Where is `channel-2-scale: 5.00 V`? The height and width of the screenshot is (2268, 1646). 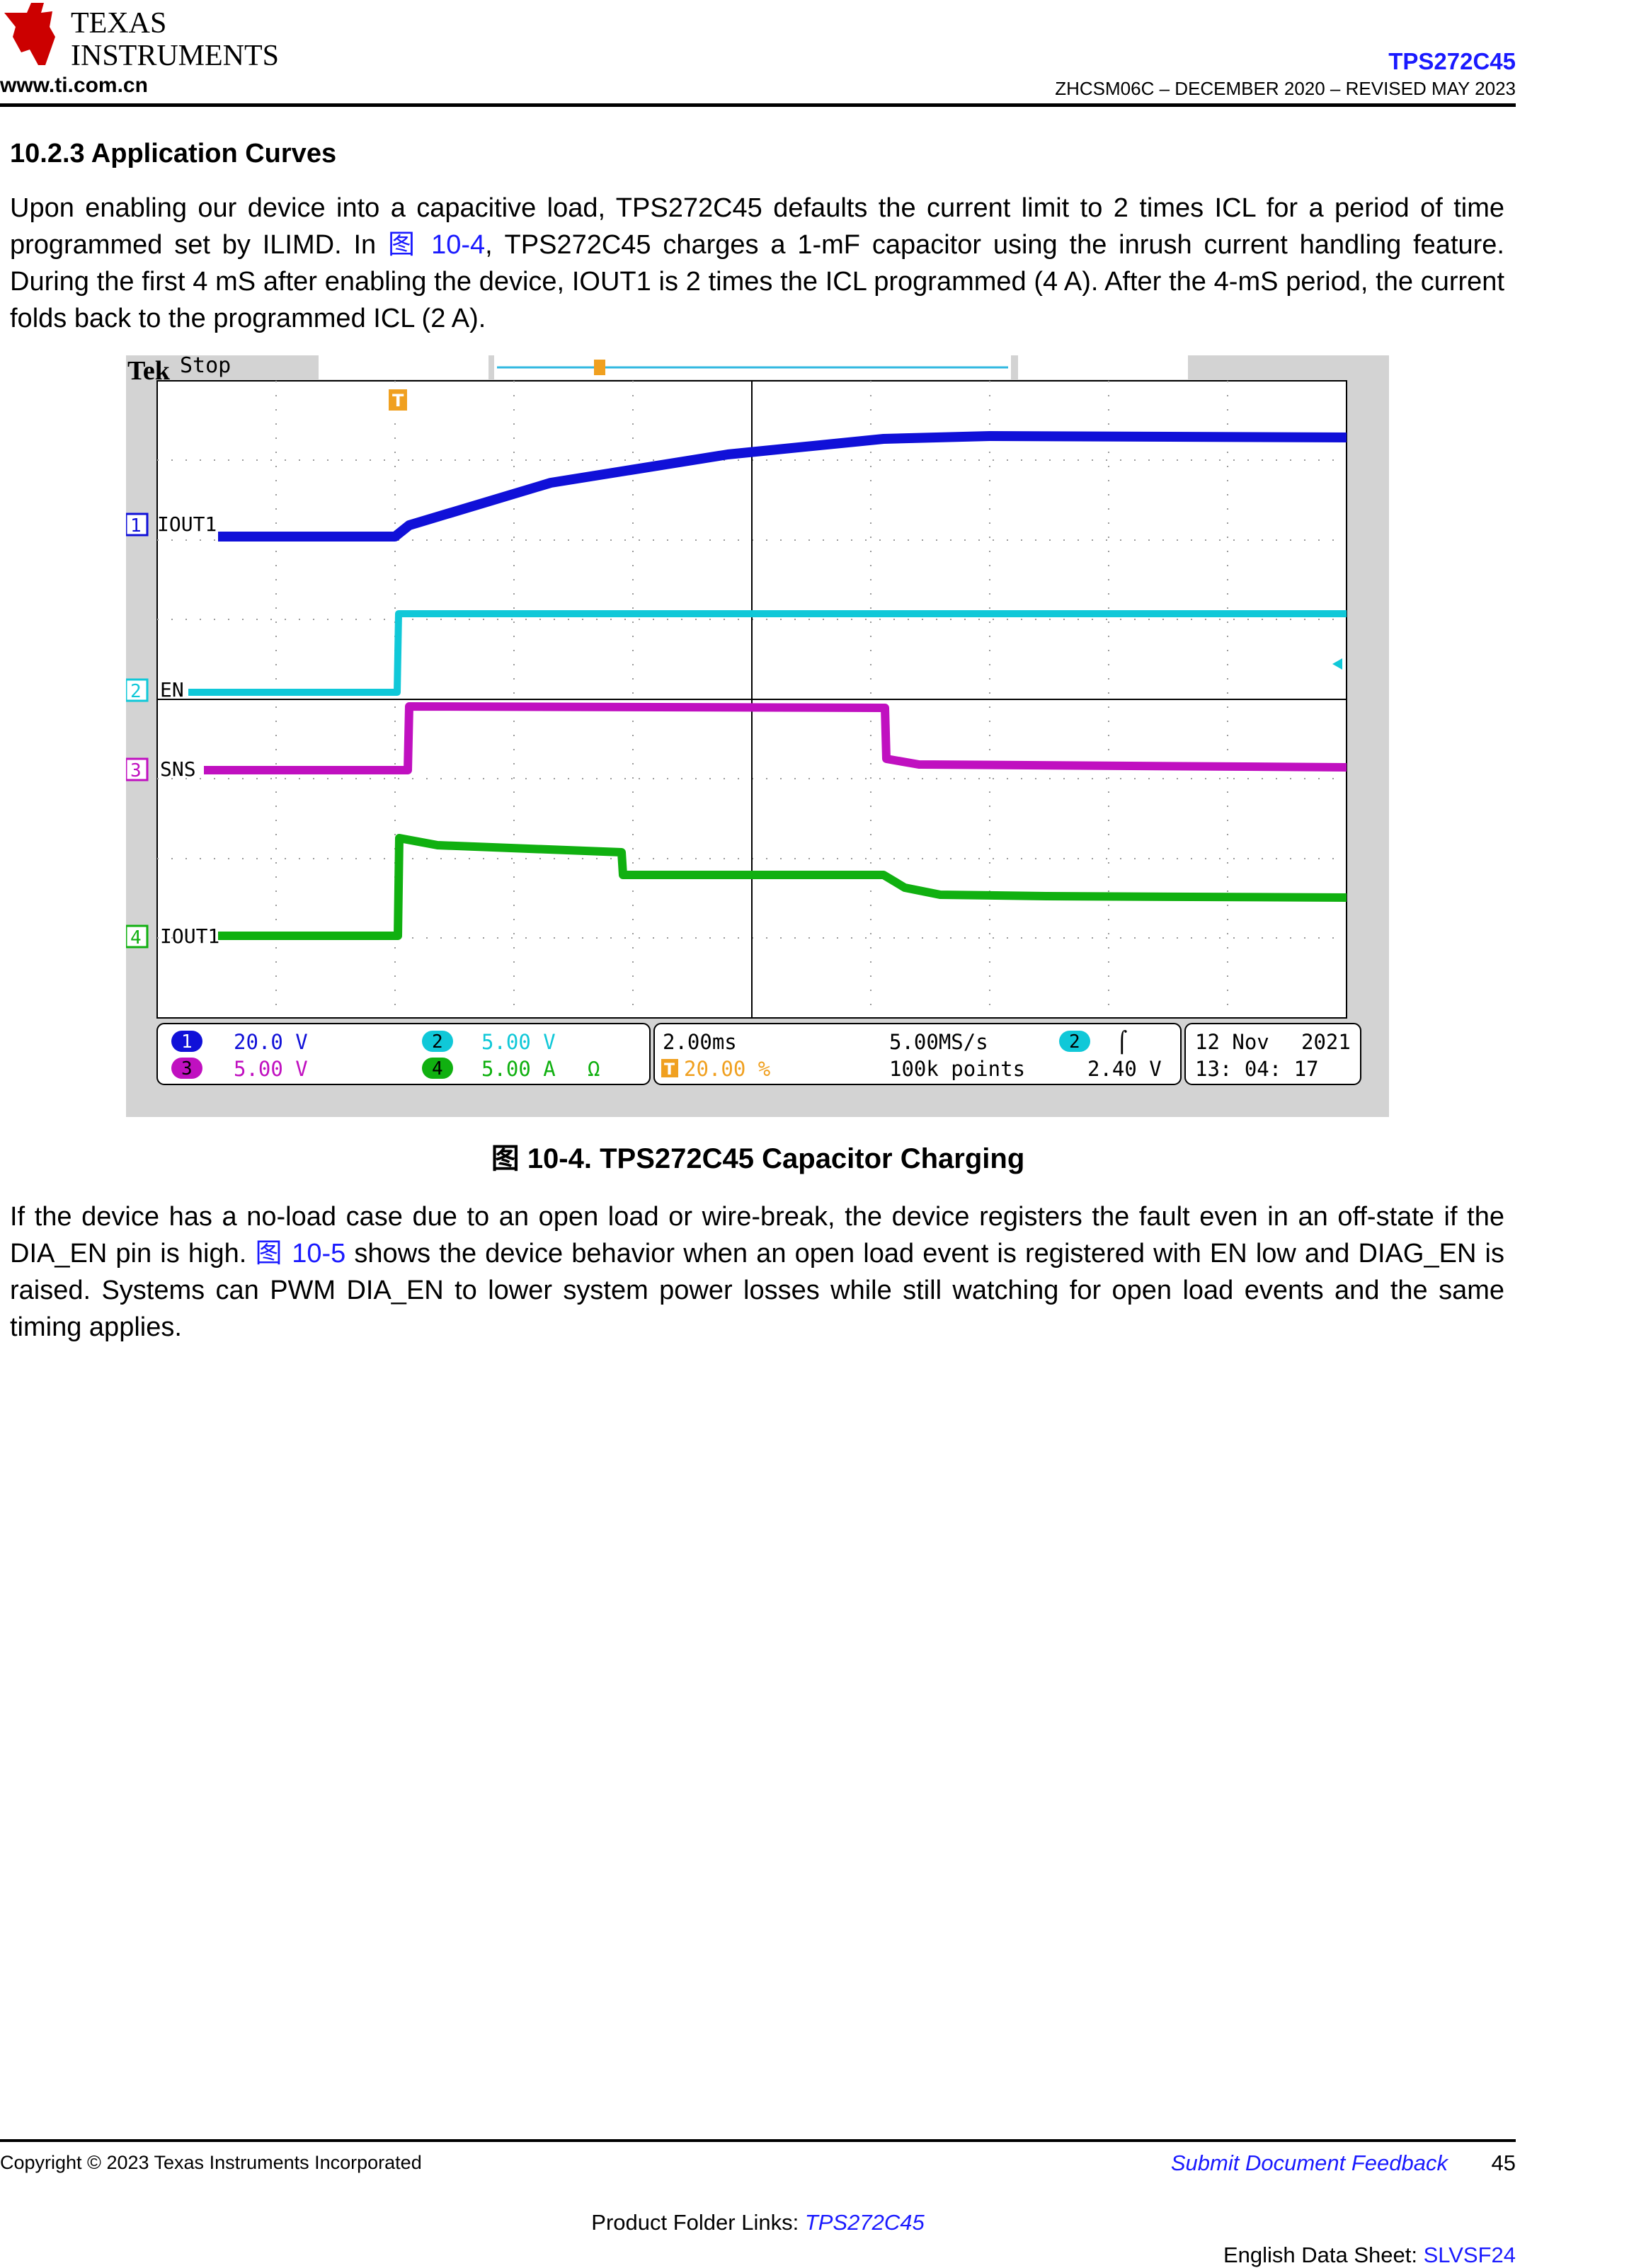 channel-2-scale: 5.00 V is located at coordinates (518, 1042).